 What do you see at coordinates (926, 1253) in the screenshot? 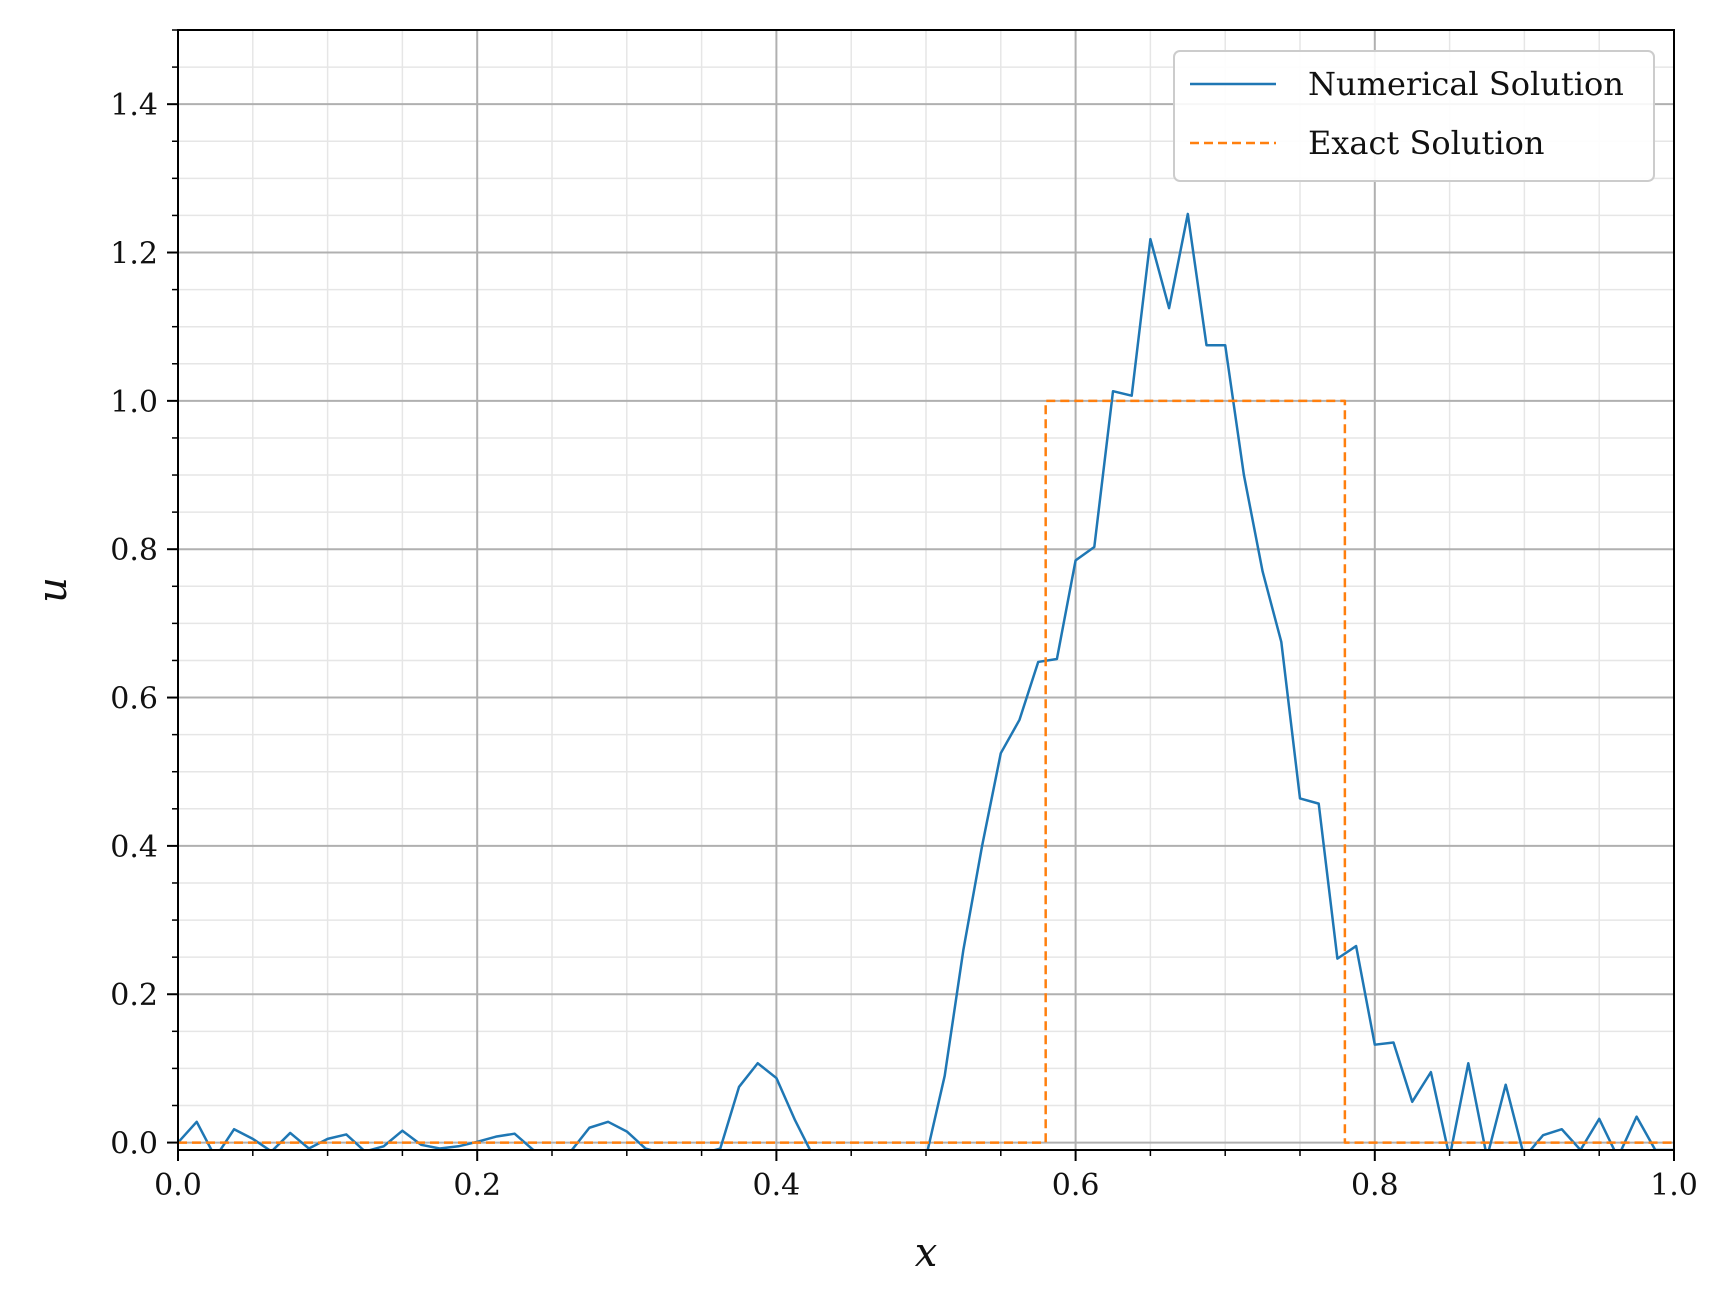
I see `x-axis-label: x` at bounding box center [926, 1253].